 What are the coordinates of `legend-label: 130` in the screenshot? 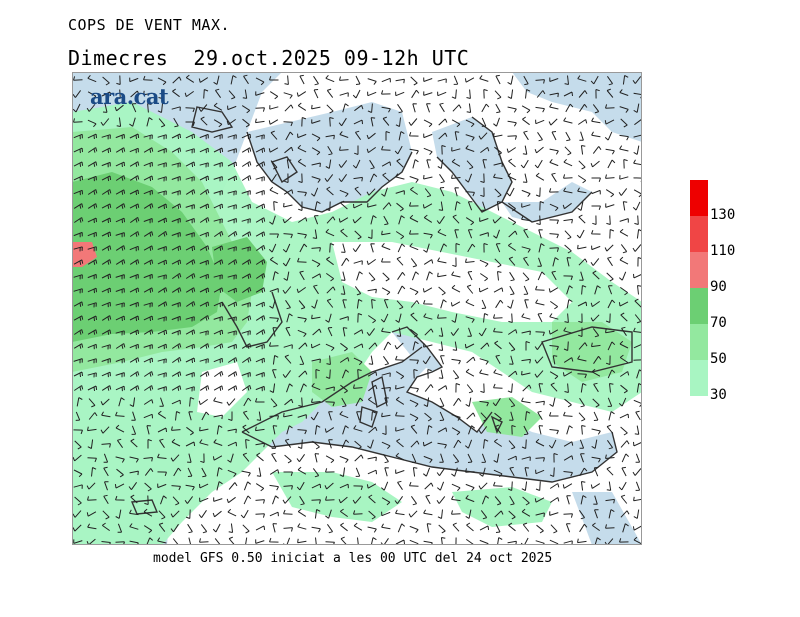 It's located at (723, 215).